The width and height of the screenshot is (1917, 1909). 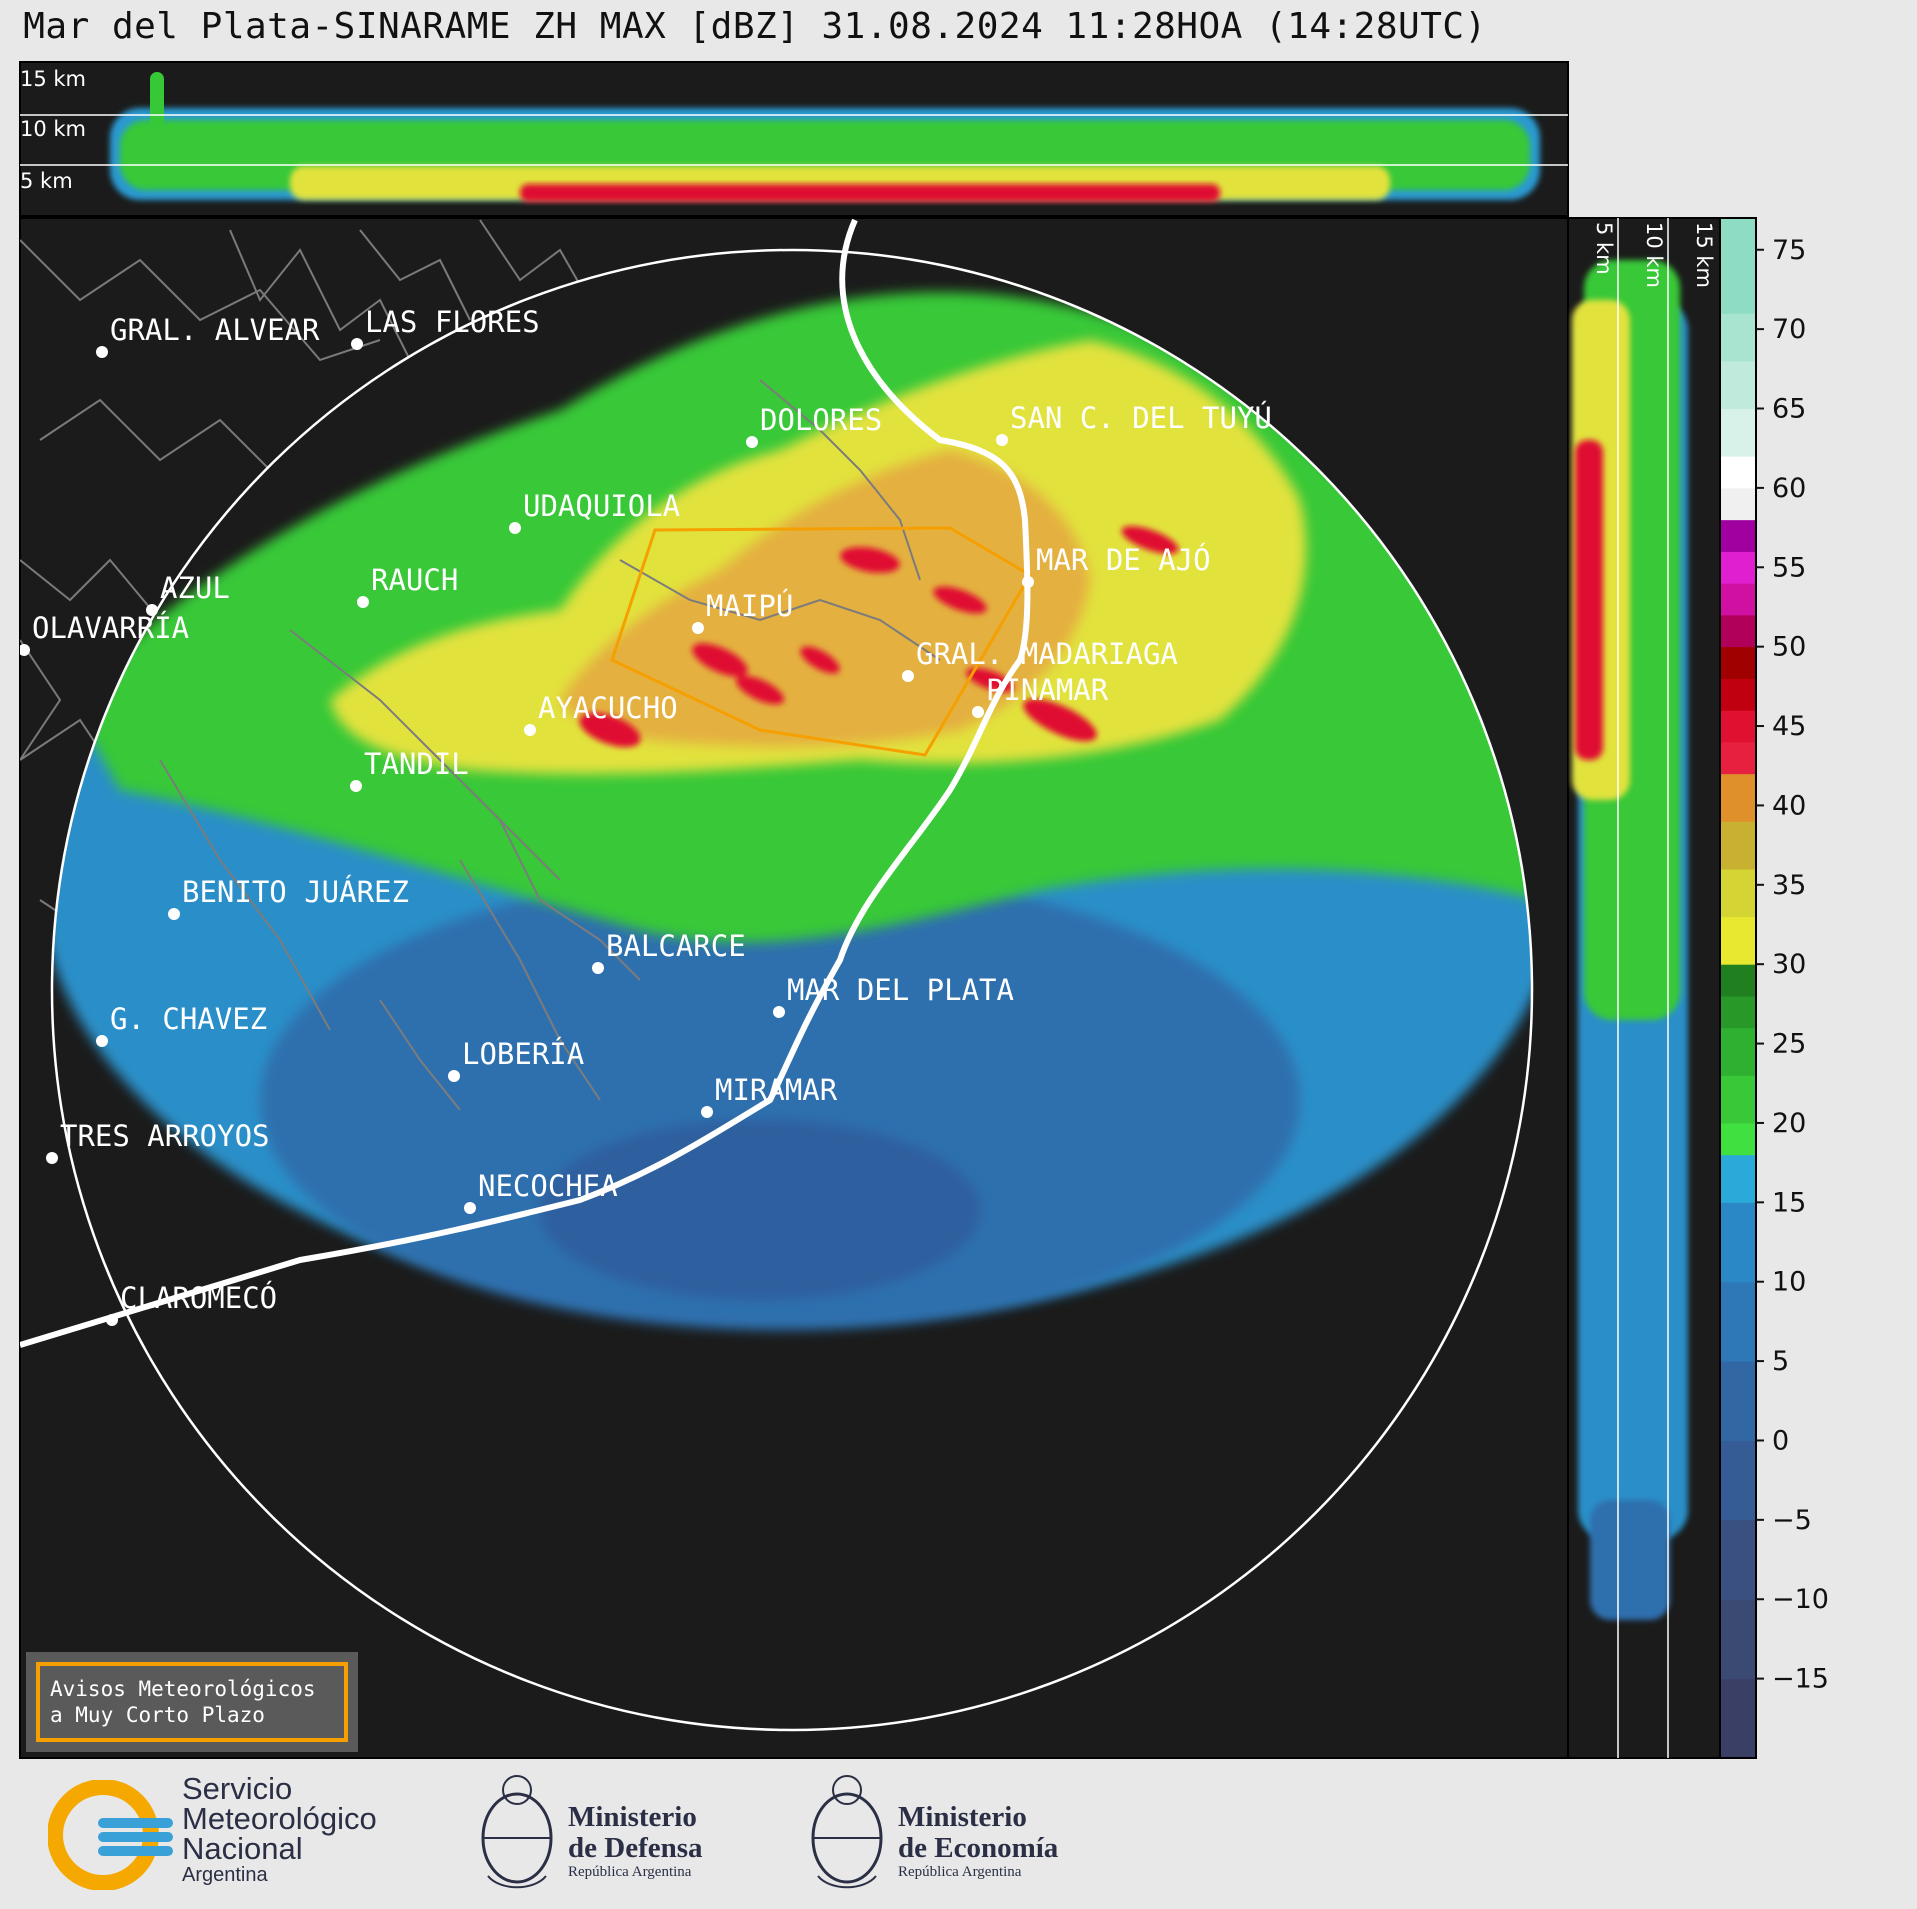 I want to click on city-9: OLAVARRÍA, so click(x=104, y=633).